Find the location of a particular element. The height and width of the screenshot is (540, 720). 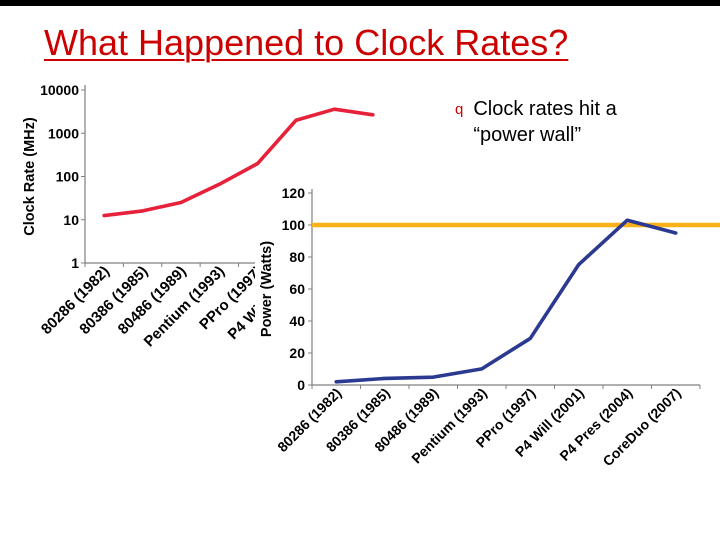

y-tick-label: 10000 is located at coordinates (59, 90).